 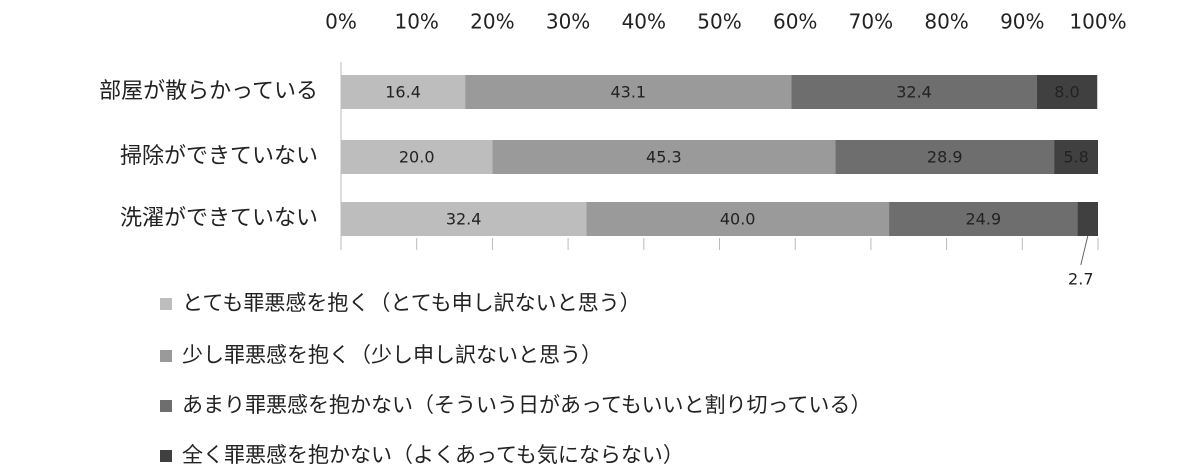 What do you see at coordinates (416, 22) in the screenshot?
I see `x-tick-label: 10%` at bounding box center [416, 22].